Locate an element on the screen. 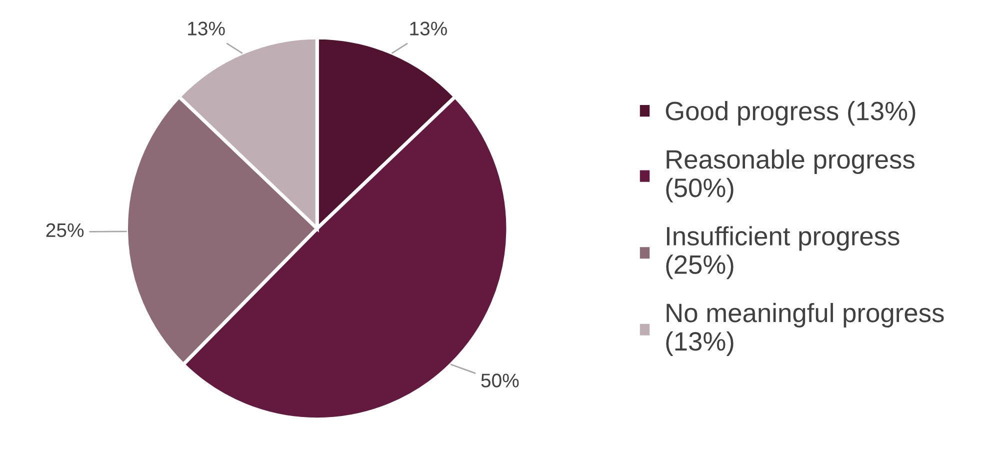 Image resolution: width=991 pixels, height=457 pixels. data-label: 25% is located at coordinates (65, 230).